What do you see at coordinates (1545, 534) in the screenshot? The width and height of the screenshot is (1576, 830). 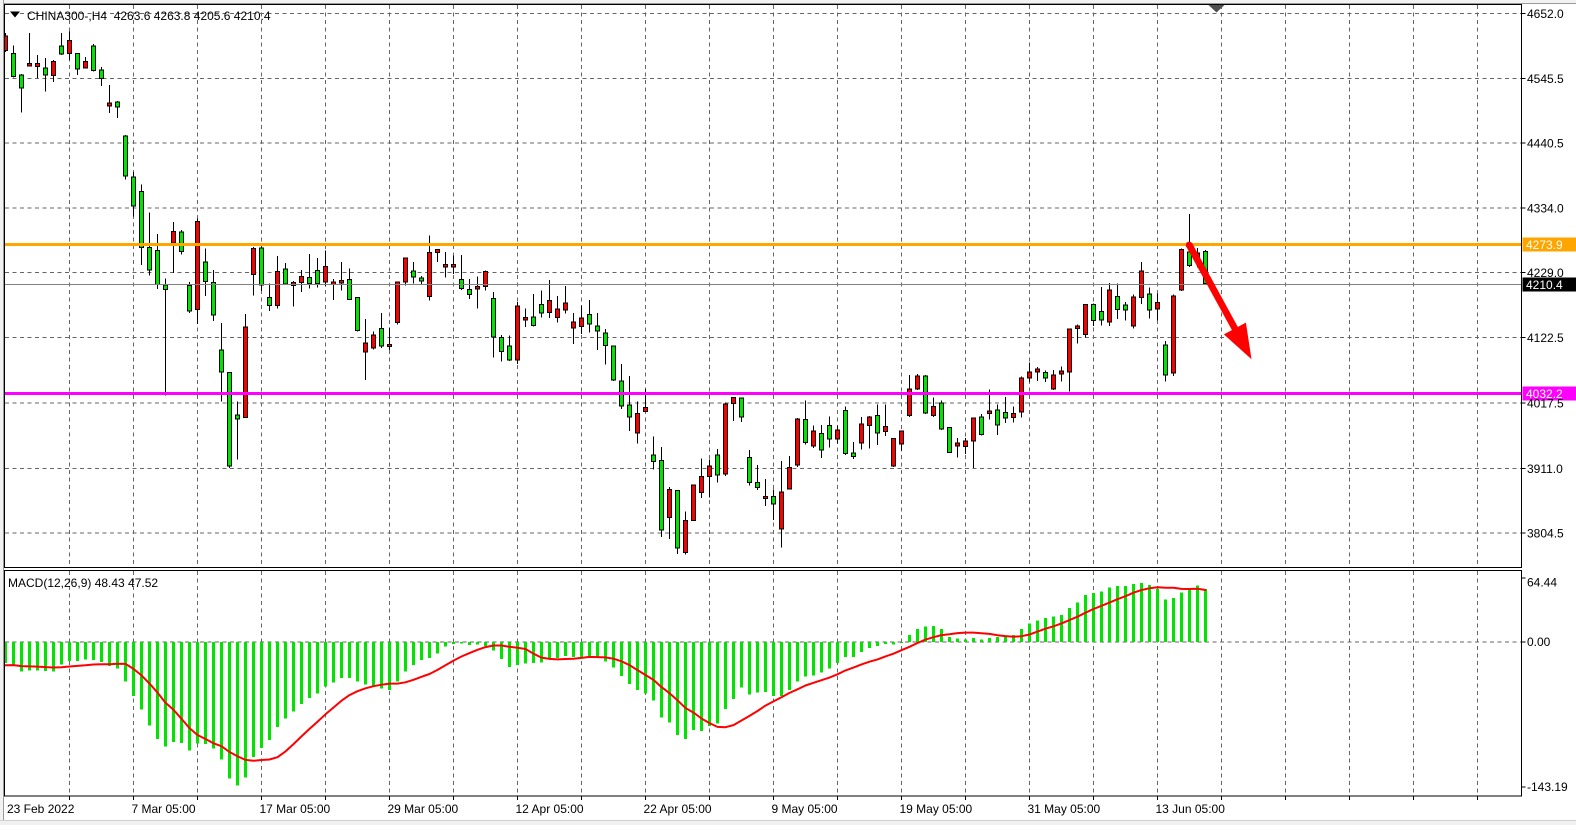 I see `svg-text: 3804.5` at bounding box center [1545, 534].